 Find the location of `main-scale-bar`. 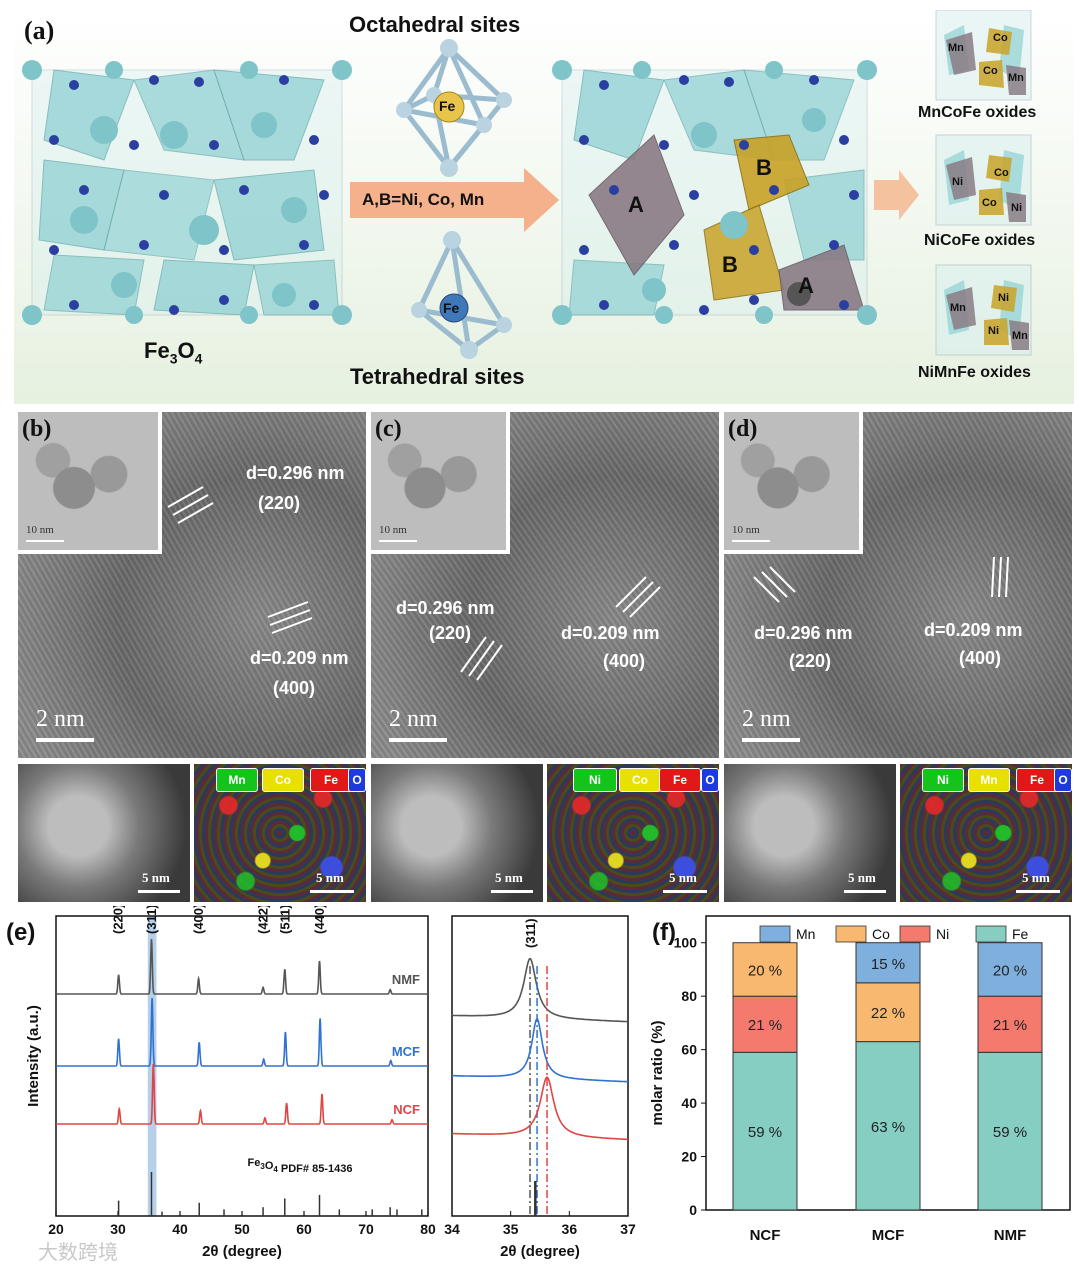

main-scale-bar is located at coordinates (771, 740).